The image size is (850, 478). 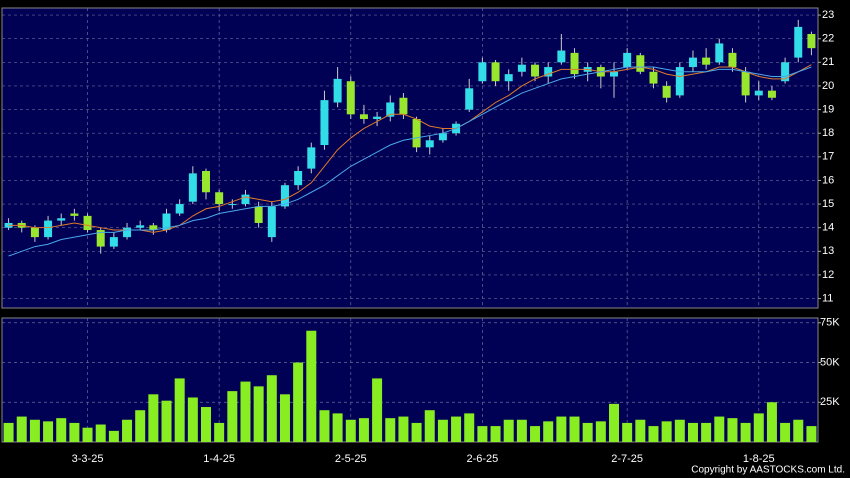 What do you see at coordinates (828, 62) in the screenshot?
I see `y-tick-label: 21` at bounding box center [828, 62].